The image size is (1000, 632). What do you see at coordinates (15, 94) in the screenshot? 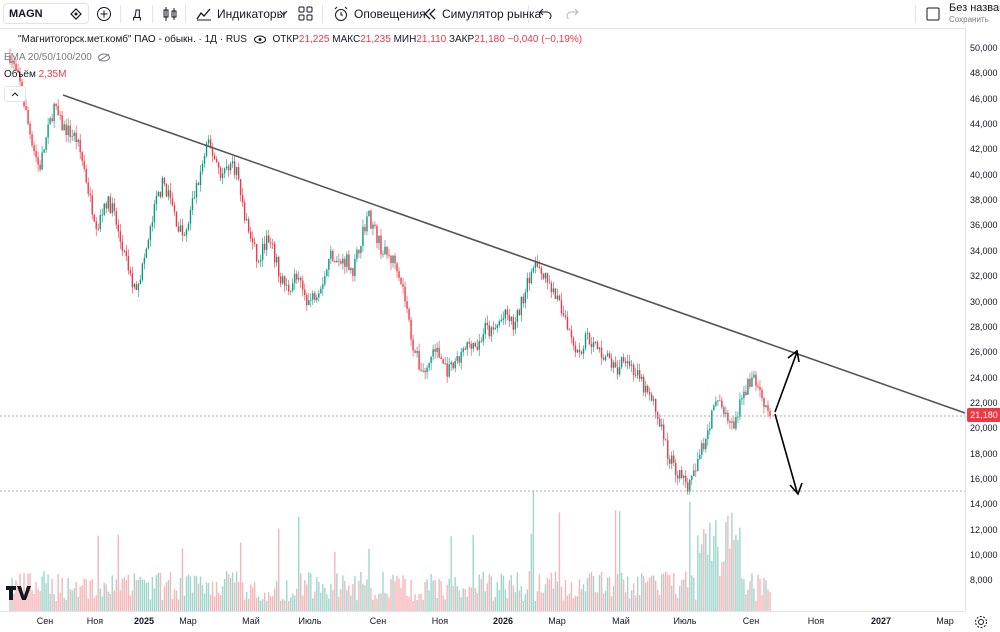
I see `collapse-legend-button` at bounding box center [15, 94].